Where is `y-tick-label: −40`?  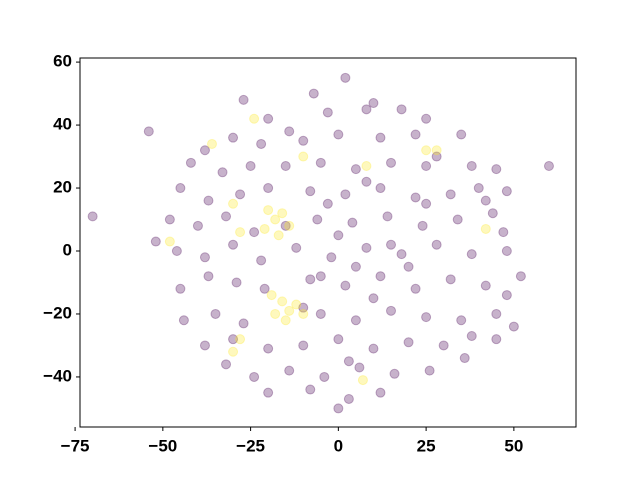 y-tick-label: −40 is located at coordinates (57, 375).